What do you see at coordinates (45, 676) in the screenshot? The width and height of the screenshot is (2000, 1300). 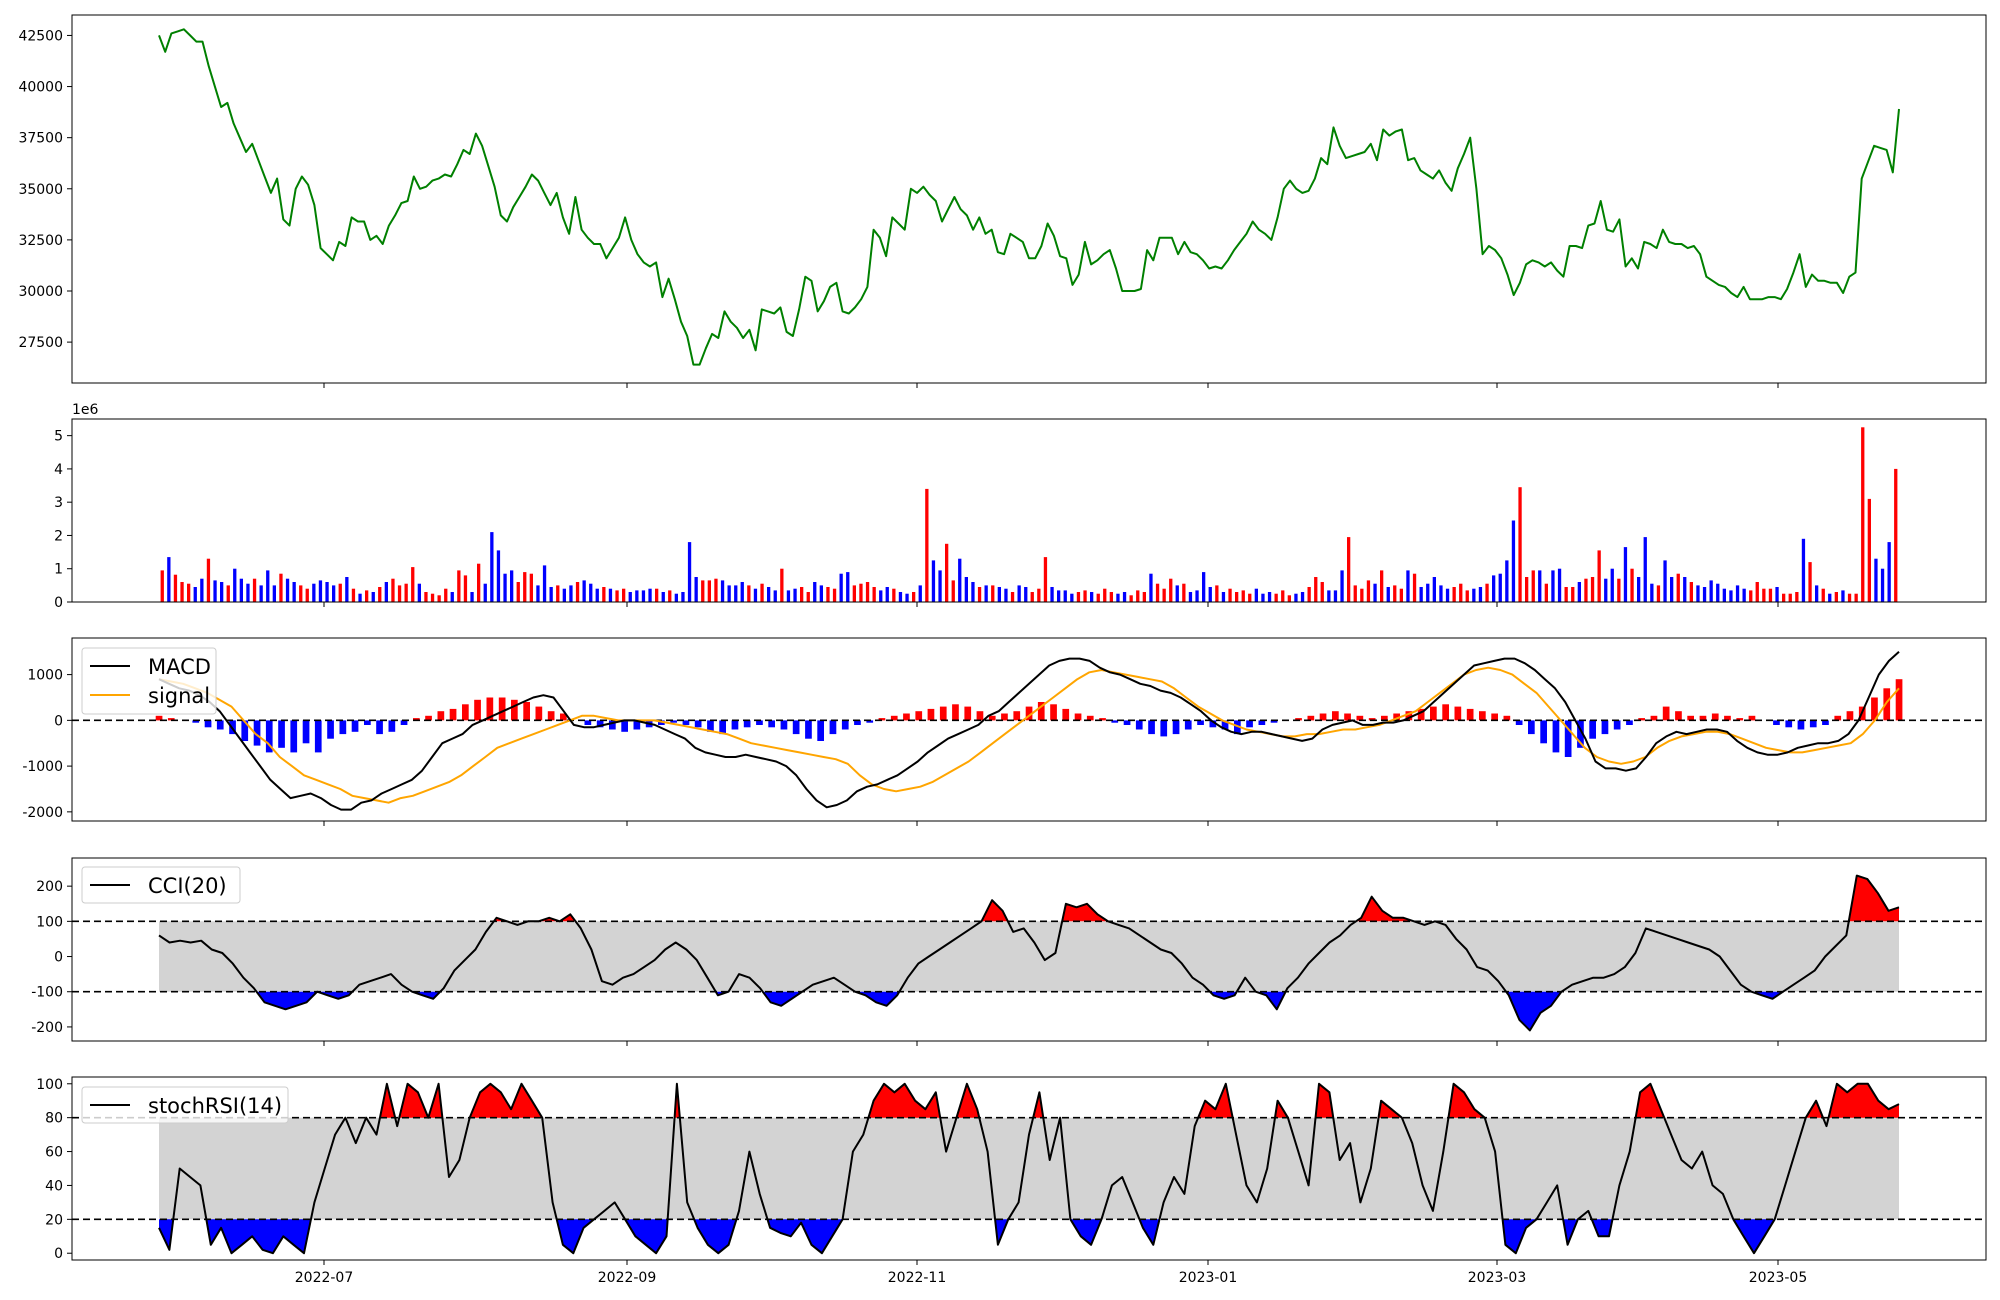 I see `macd-ytick-label: 1000` at bounding box center [45, 676].